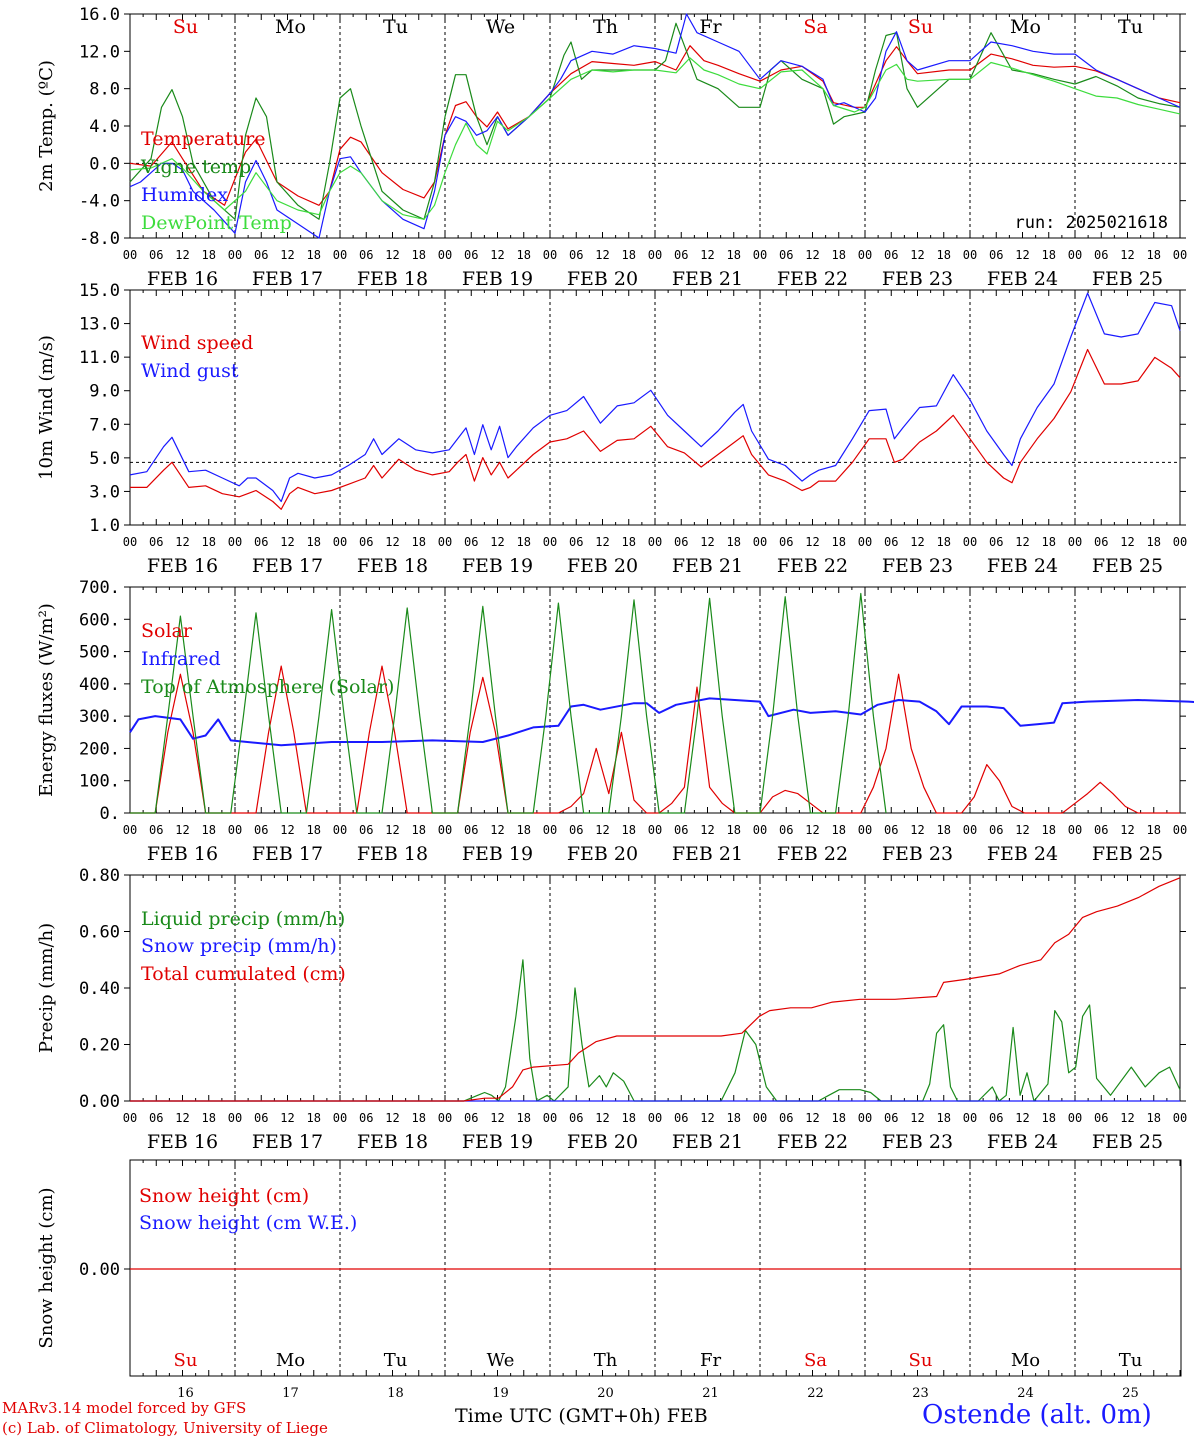  I want to click on series-line-top-of-atmosphere-solar-, so click(508, 703).